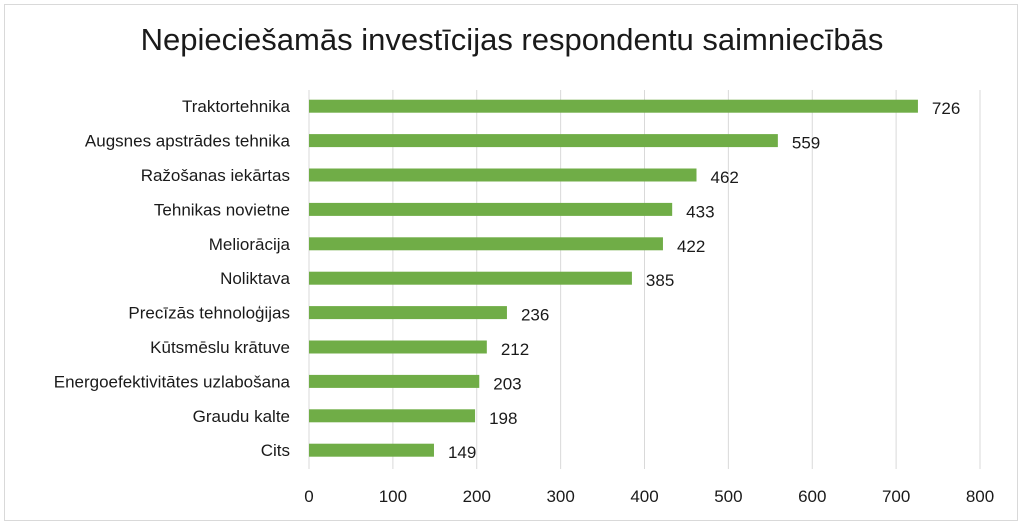 This screenshot has height=527, width=1024. Describe the element at coordinates (560, 496) in the screenshot. I see `x-tick-label: 300` at that location.